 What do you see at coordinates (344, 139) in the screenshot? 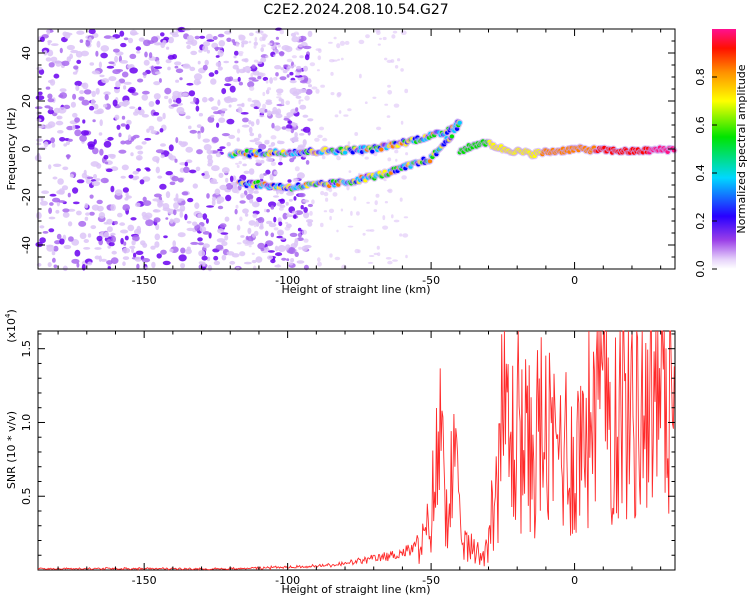
I see `trace-trail-upper` at bounding box center [344, 139].